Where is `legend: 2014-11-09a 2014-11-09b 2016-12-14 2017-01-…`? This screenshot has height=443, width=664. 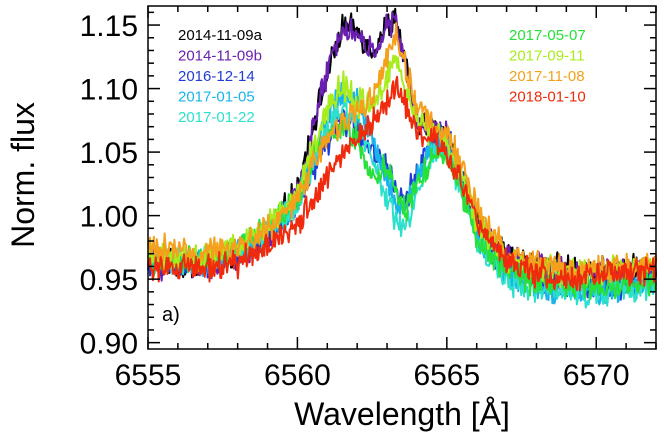 legend: 2014-11-09a 2014-11-09b 2016-12-14 2017-01-… is located at coordinates (382, 76).